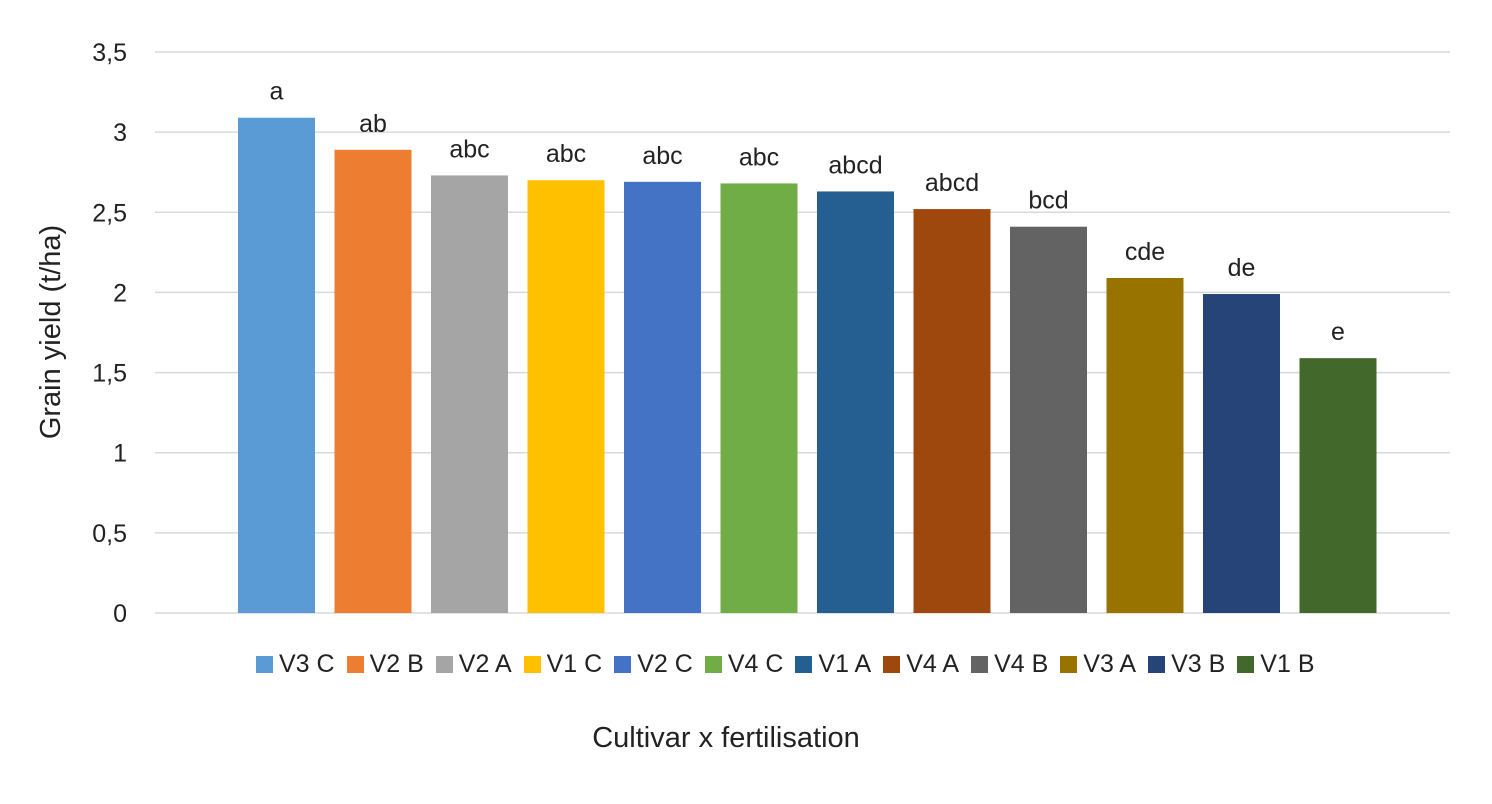  I want to click on legend-item: V3 A, so click(1098, 664).